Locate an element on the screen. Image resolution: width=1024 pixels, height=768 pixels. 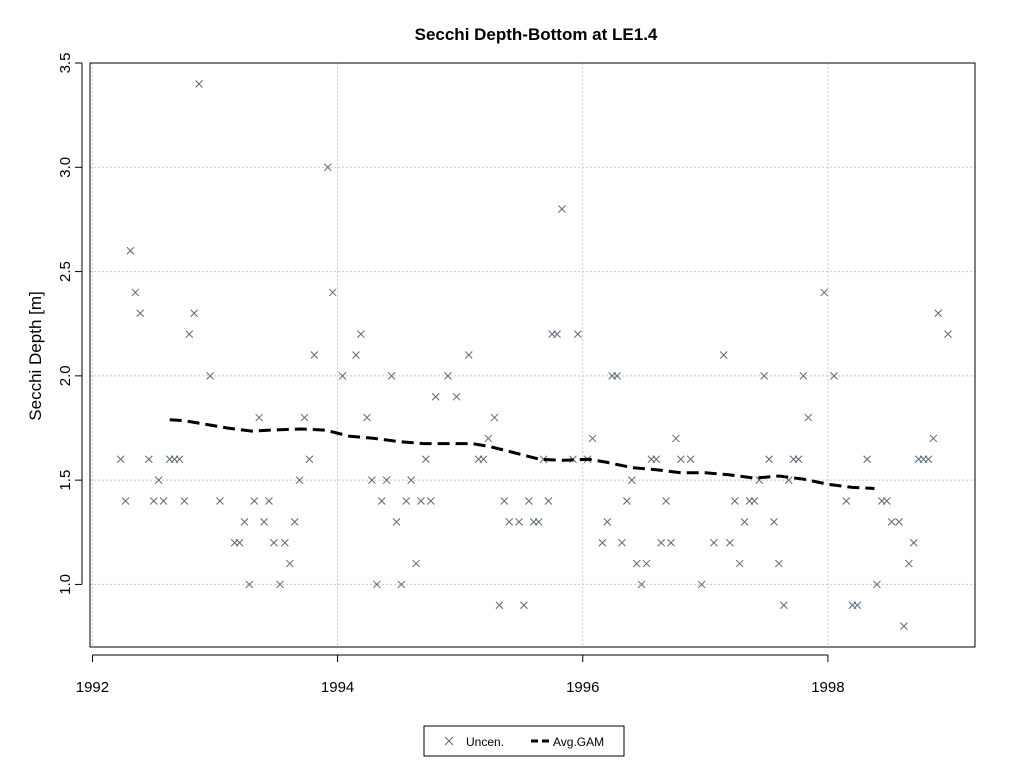
legend: Uncen. Avg.GAM is located at coordinates (524, 741).